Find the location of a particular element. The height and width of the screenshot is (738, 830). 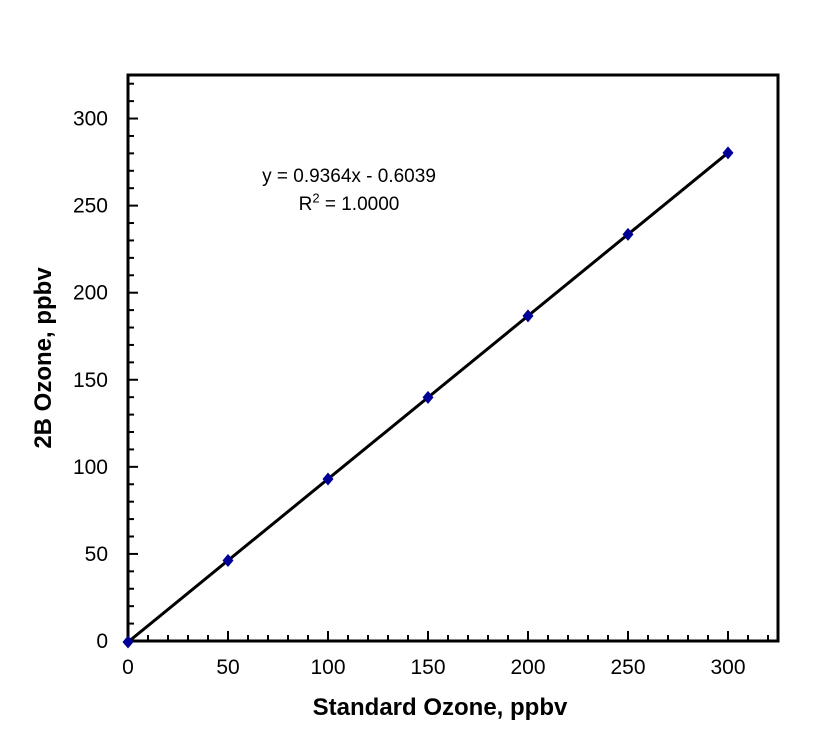

y-tick-label: 50 is located at coordinates (96, 554).